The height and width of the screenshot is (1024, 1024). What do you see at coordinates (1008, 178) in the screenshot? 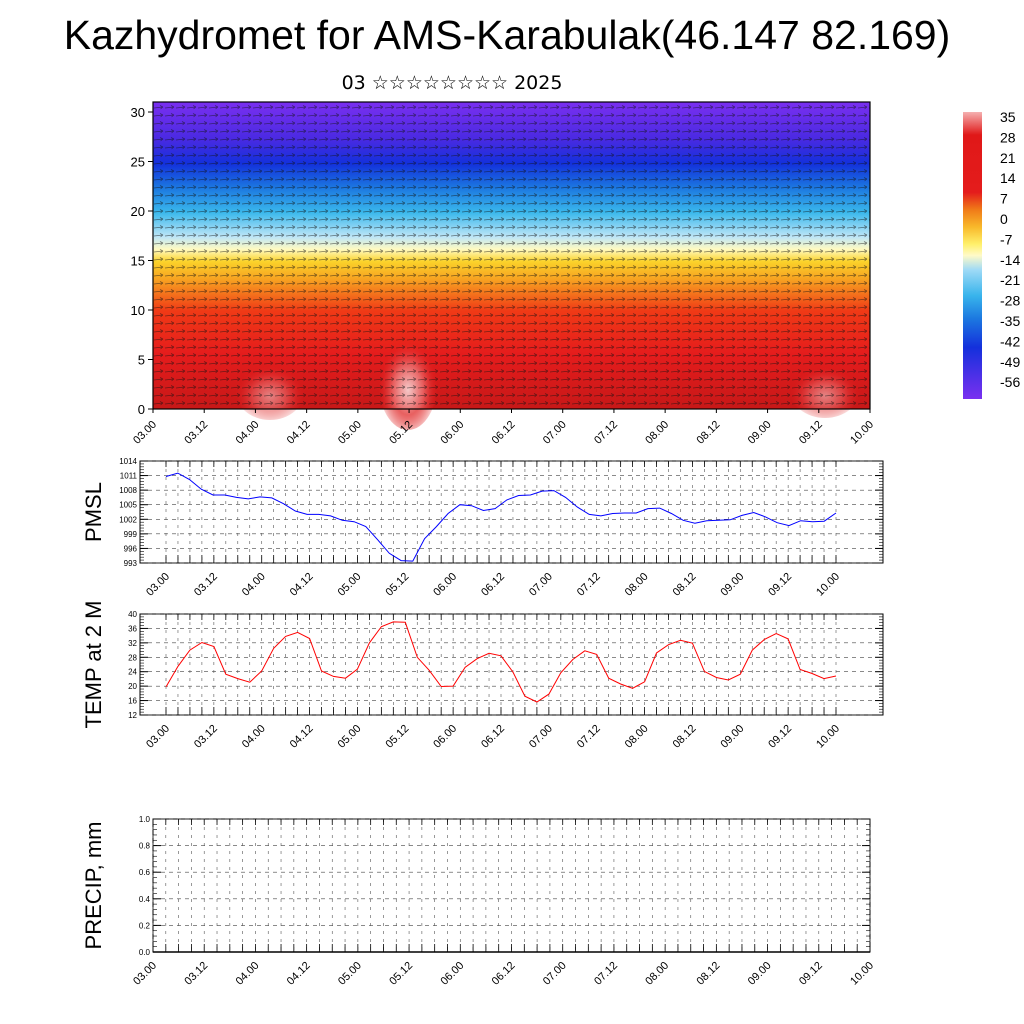
I see `colorbar-label: 14` at bounding box center [1008, 178].